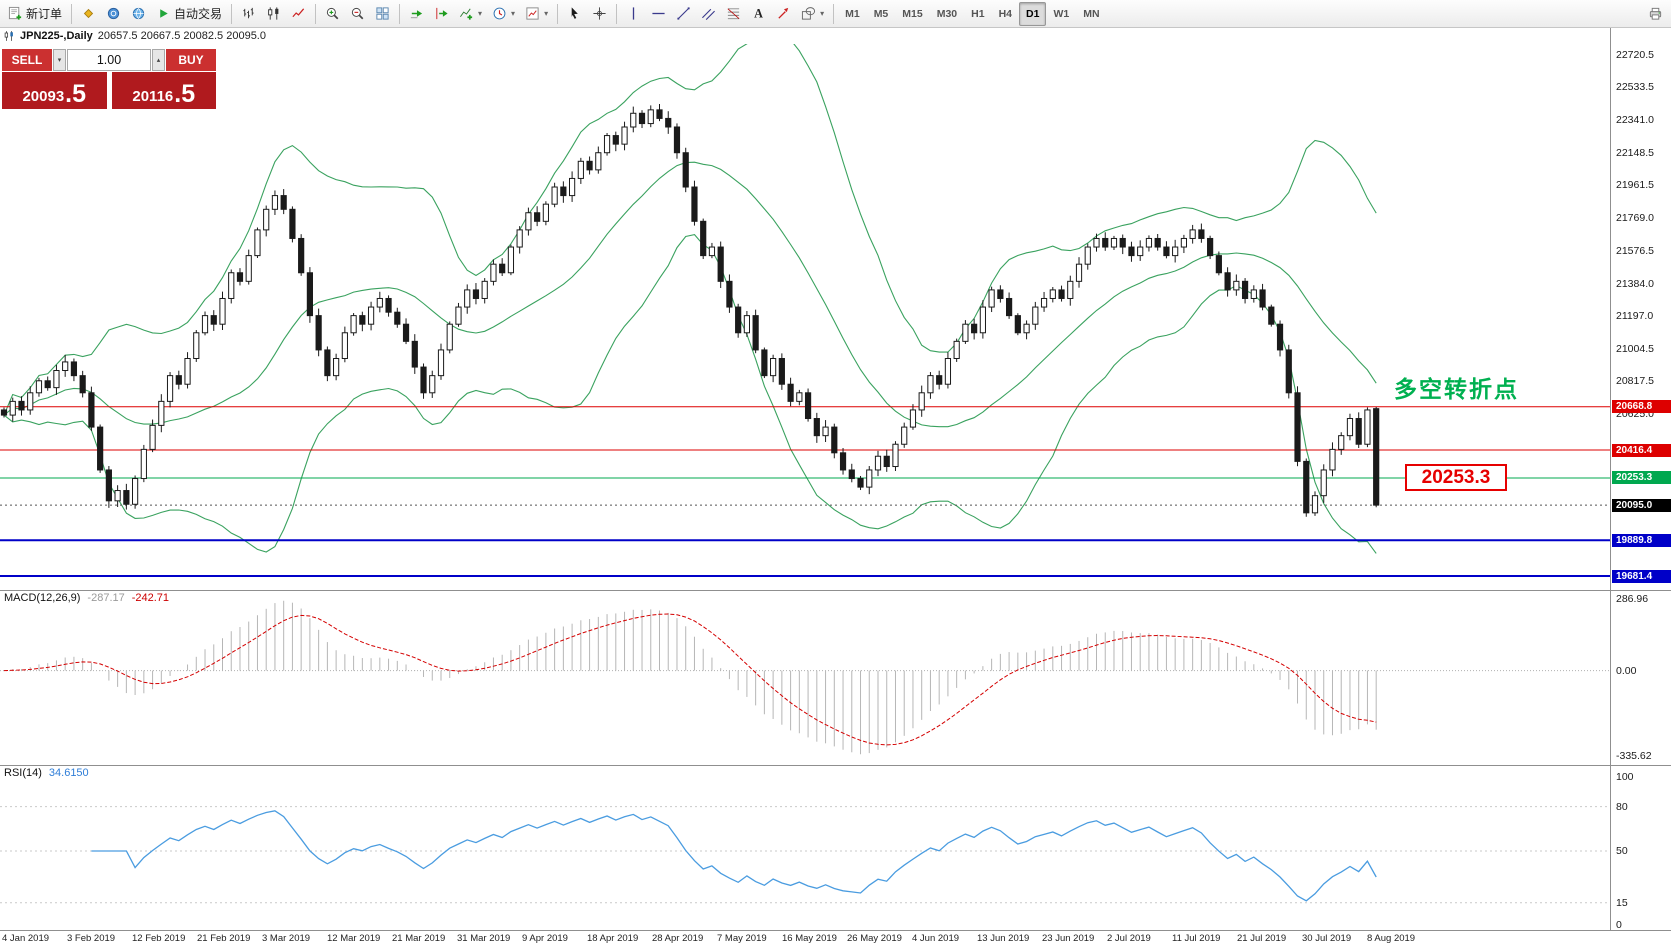 The width and height of the screenshot is (1671, 946). I want to click on community-icon, so click(138, 14).